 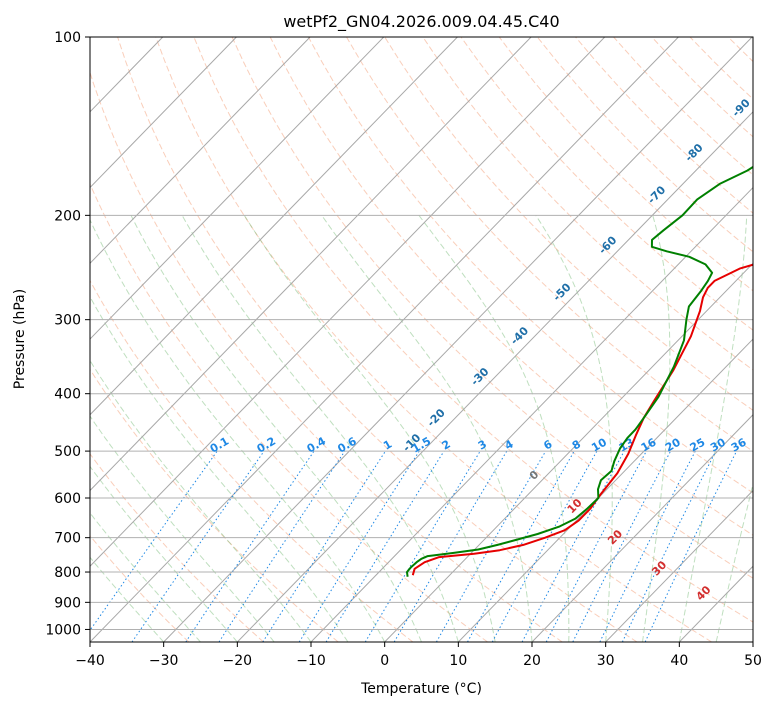 I want to click on y-tick-label: 300, so click(x=67, y=321).